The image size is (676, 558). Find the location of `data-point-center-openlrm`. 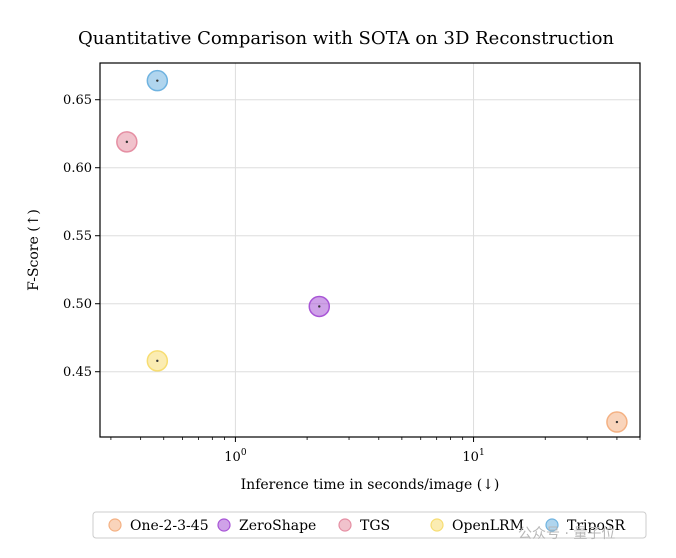

data-point-center-openlrm is located at coordinates (157, 361).